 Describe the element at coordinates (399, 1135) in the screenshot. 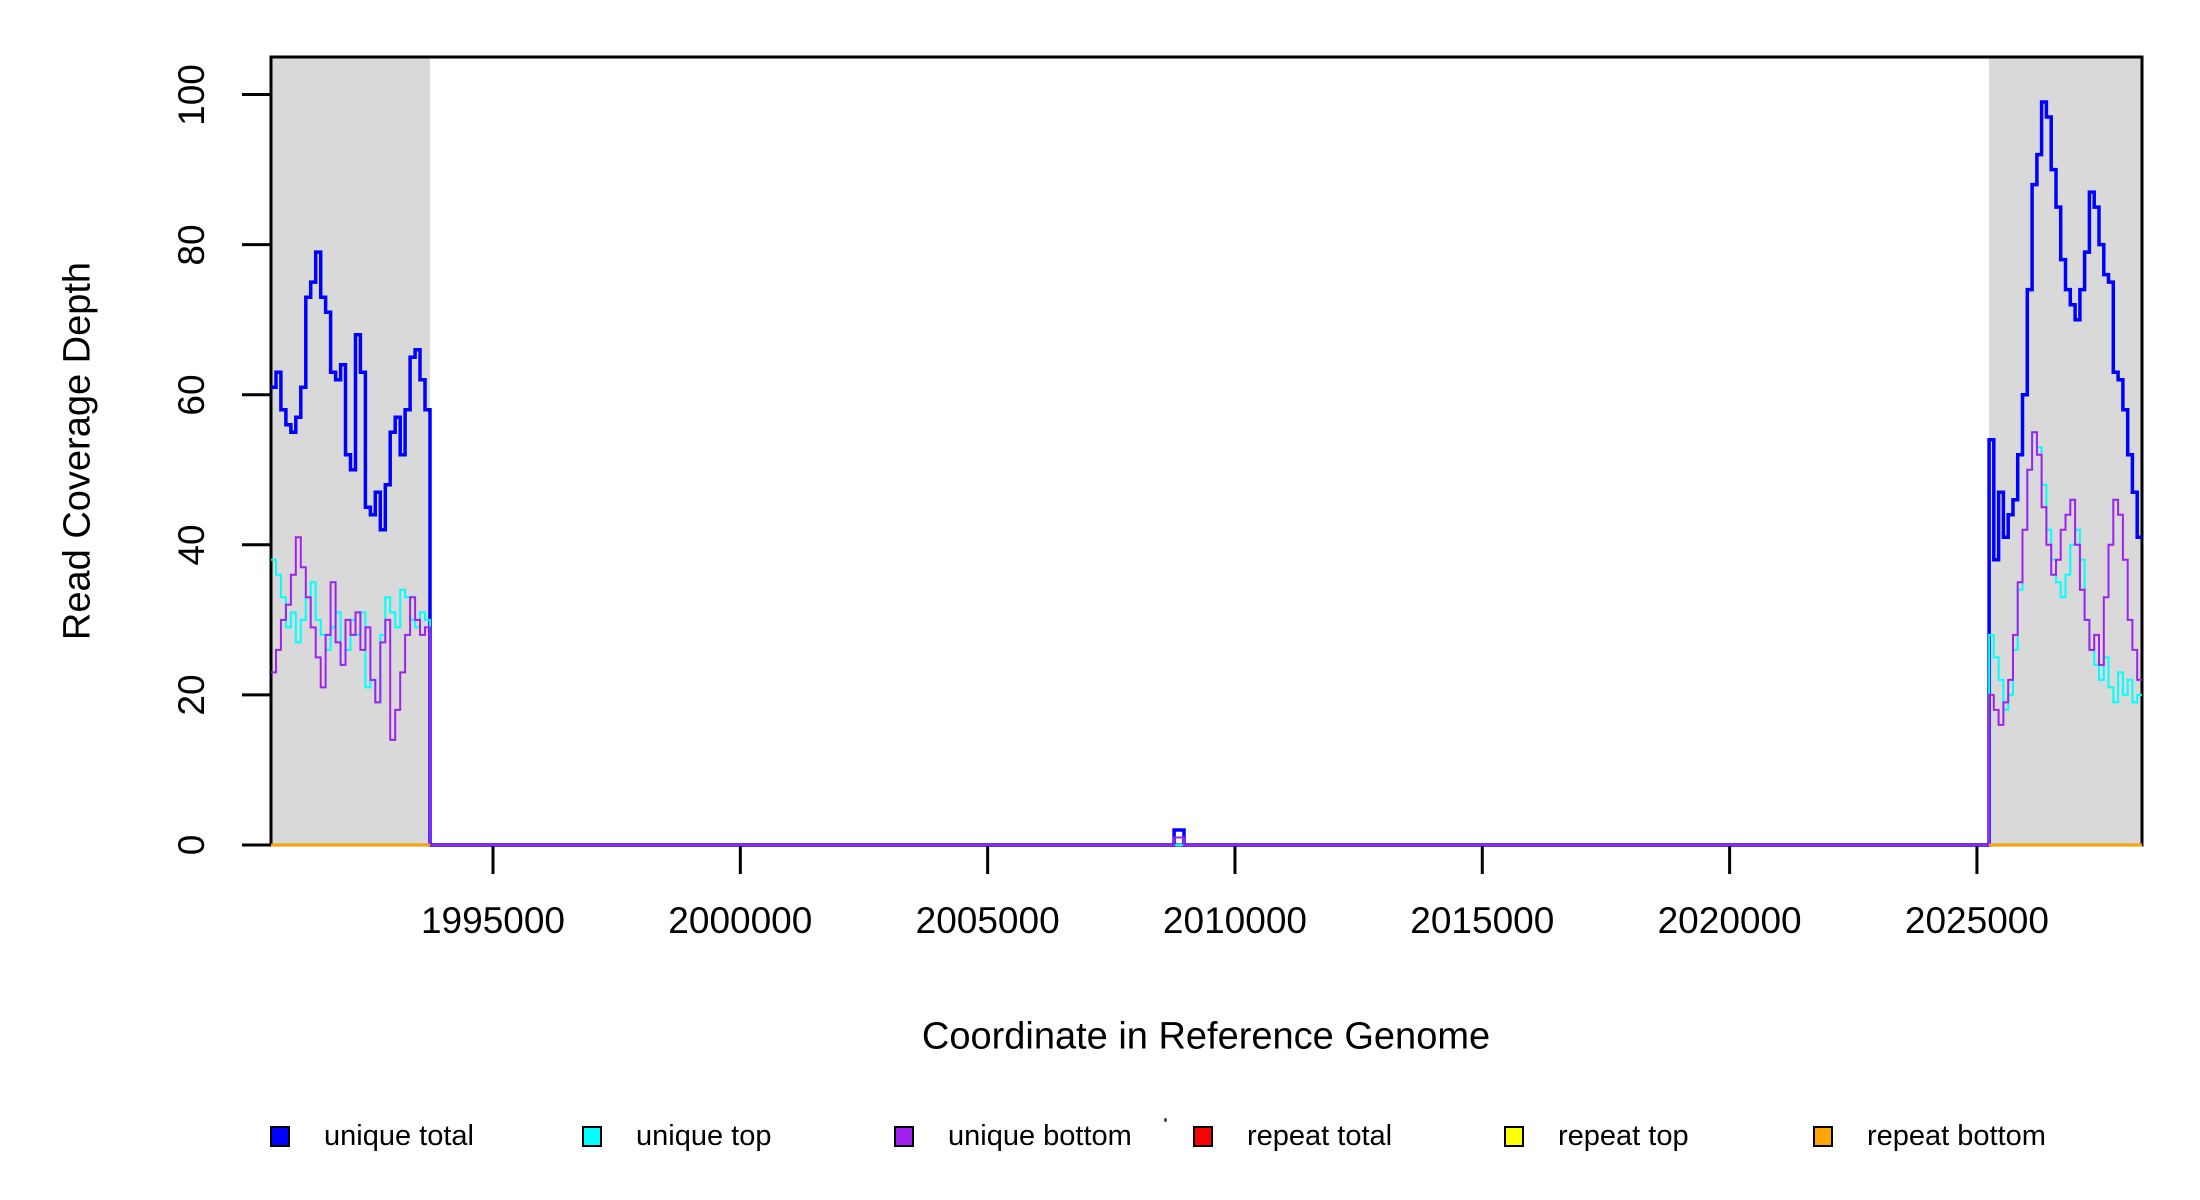

I see `legend-label: unique total` at that location.